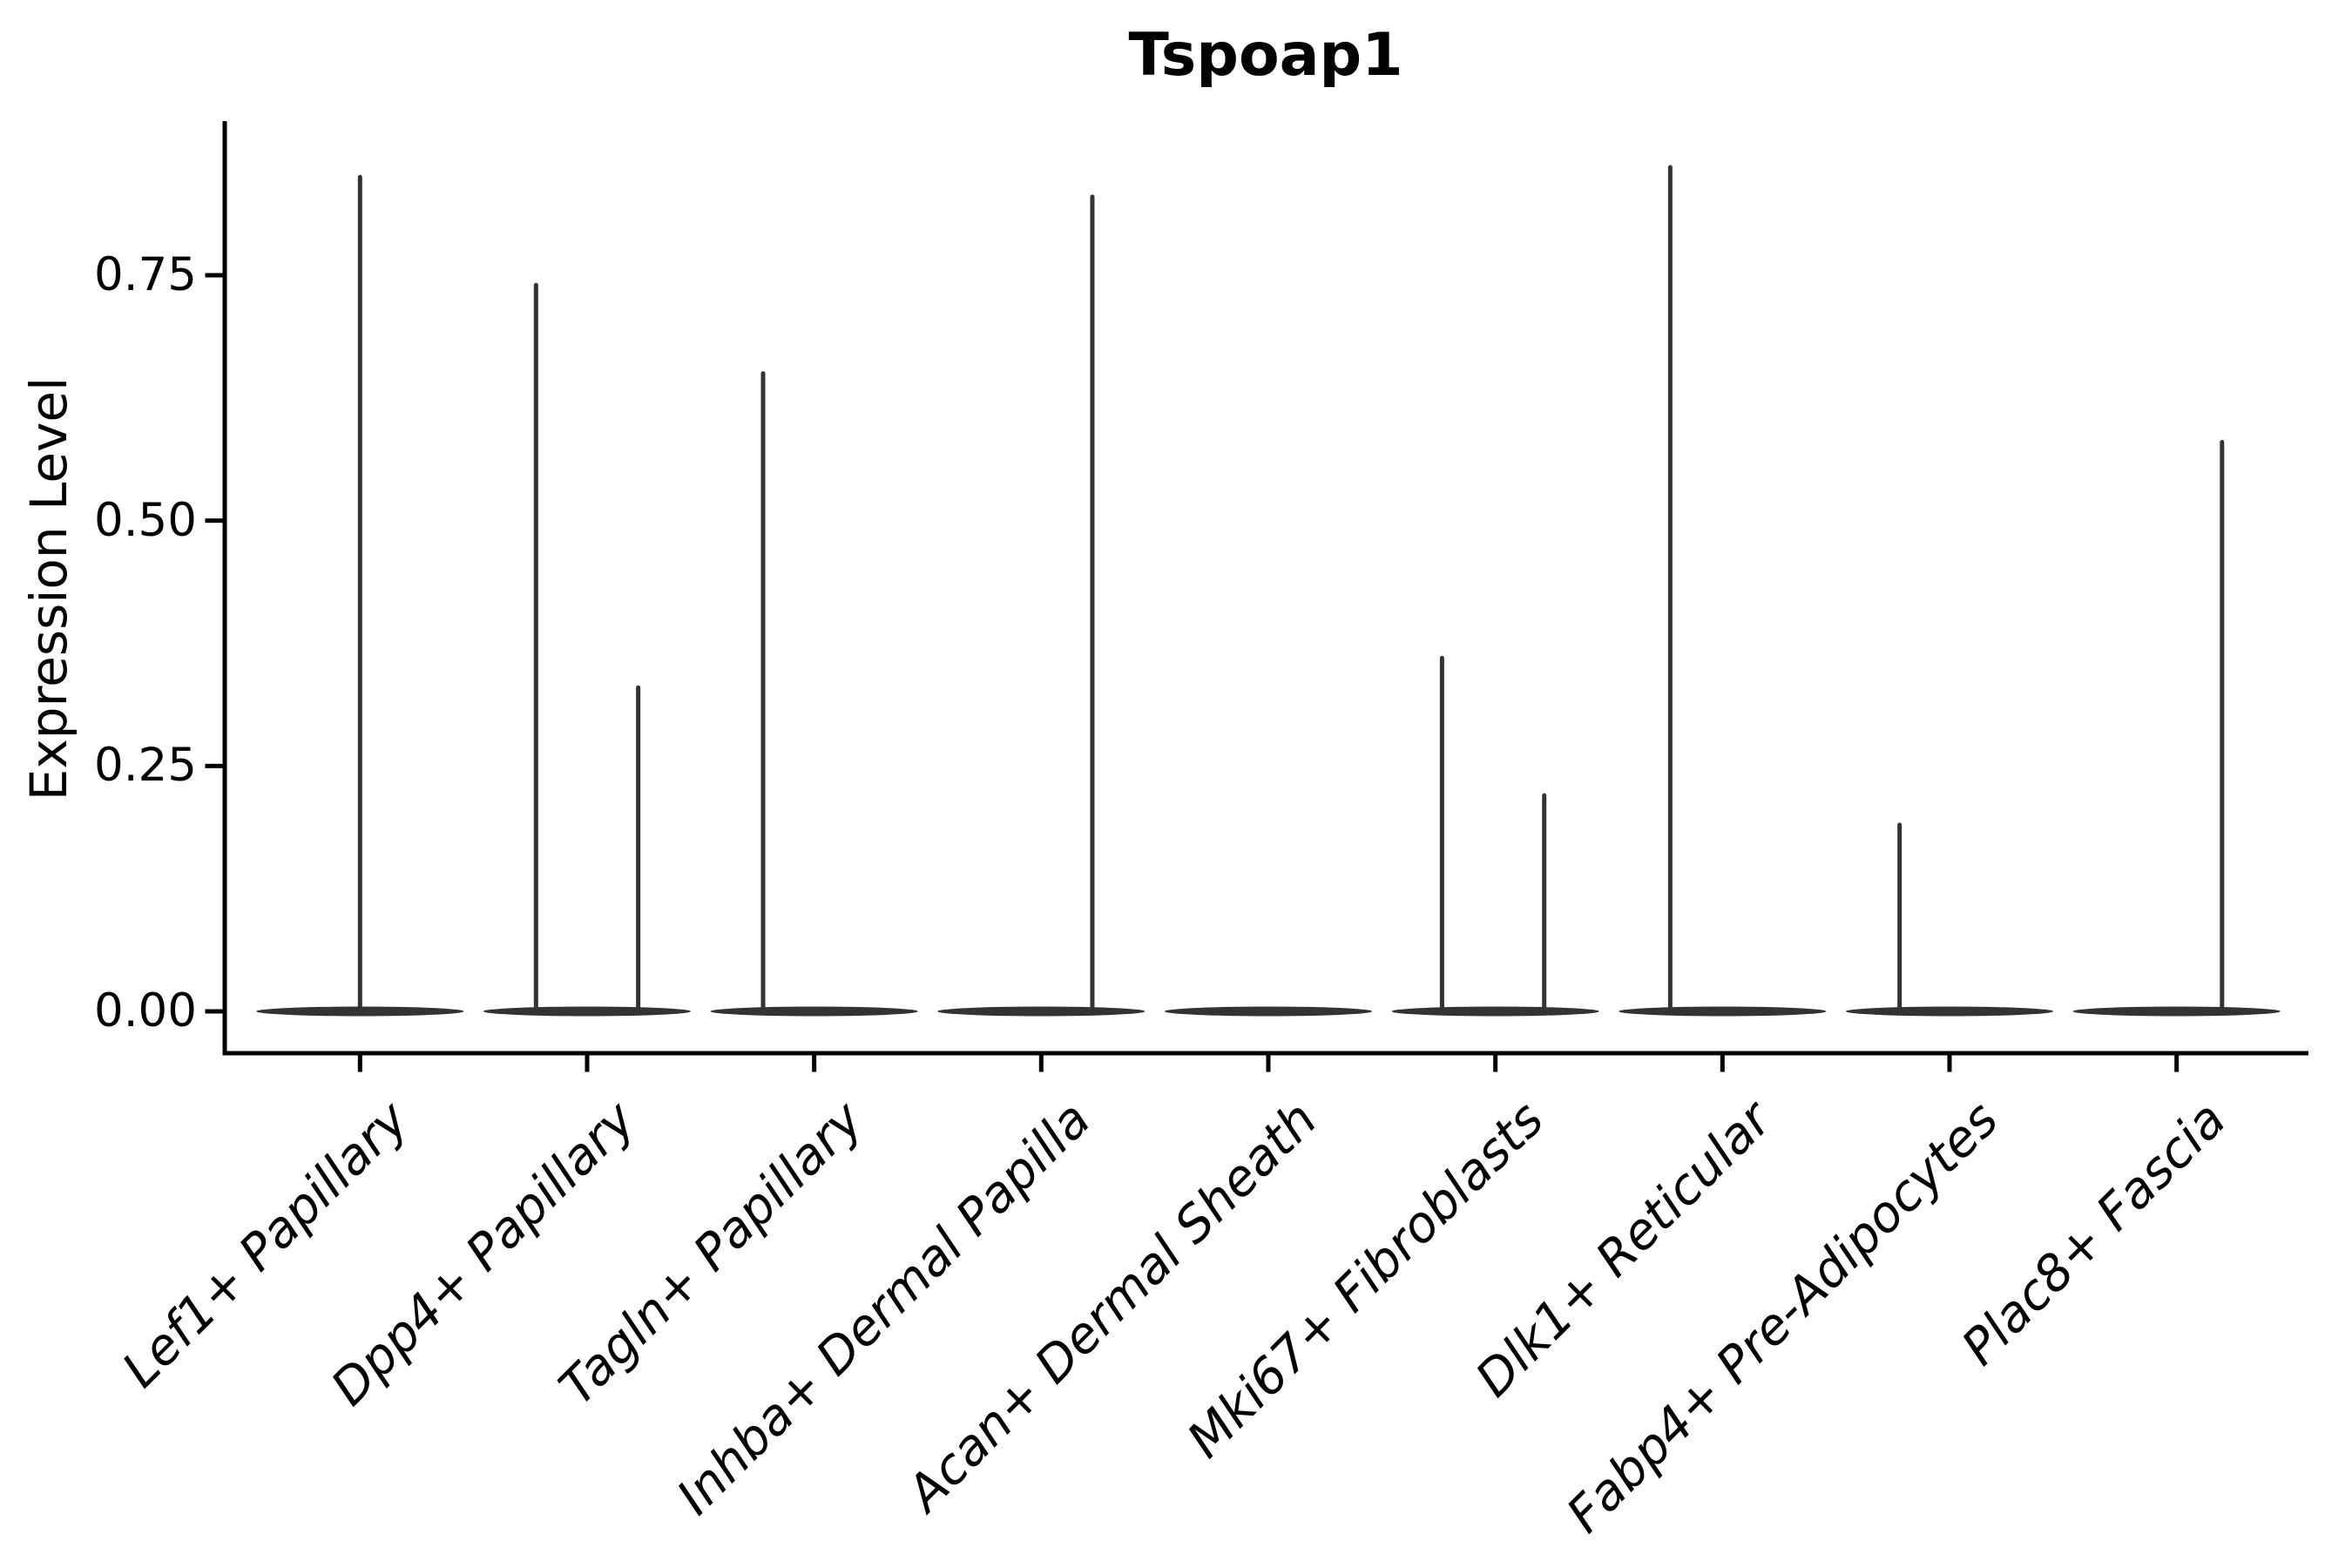 This screenshot has height=1568, width=2352. I want to click on y-tick-label: 0.25, so click(145, 766).